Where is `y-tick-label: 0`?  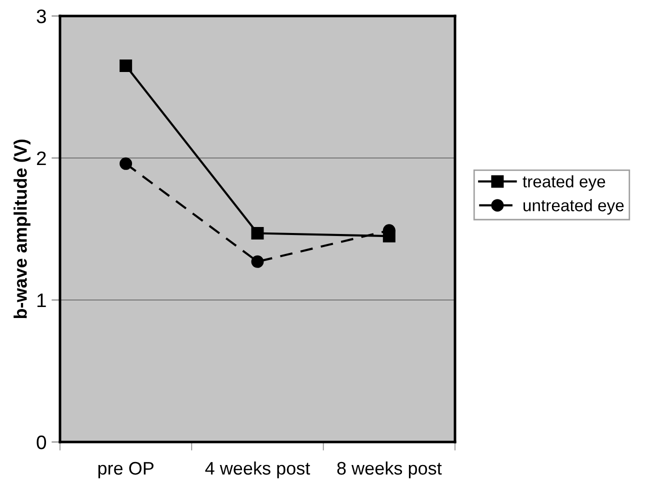 y-tick-label: 0 is located at coordinates (41, 442).